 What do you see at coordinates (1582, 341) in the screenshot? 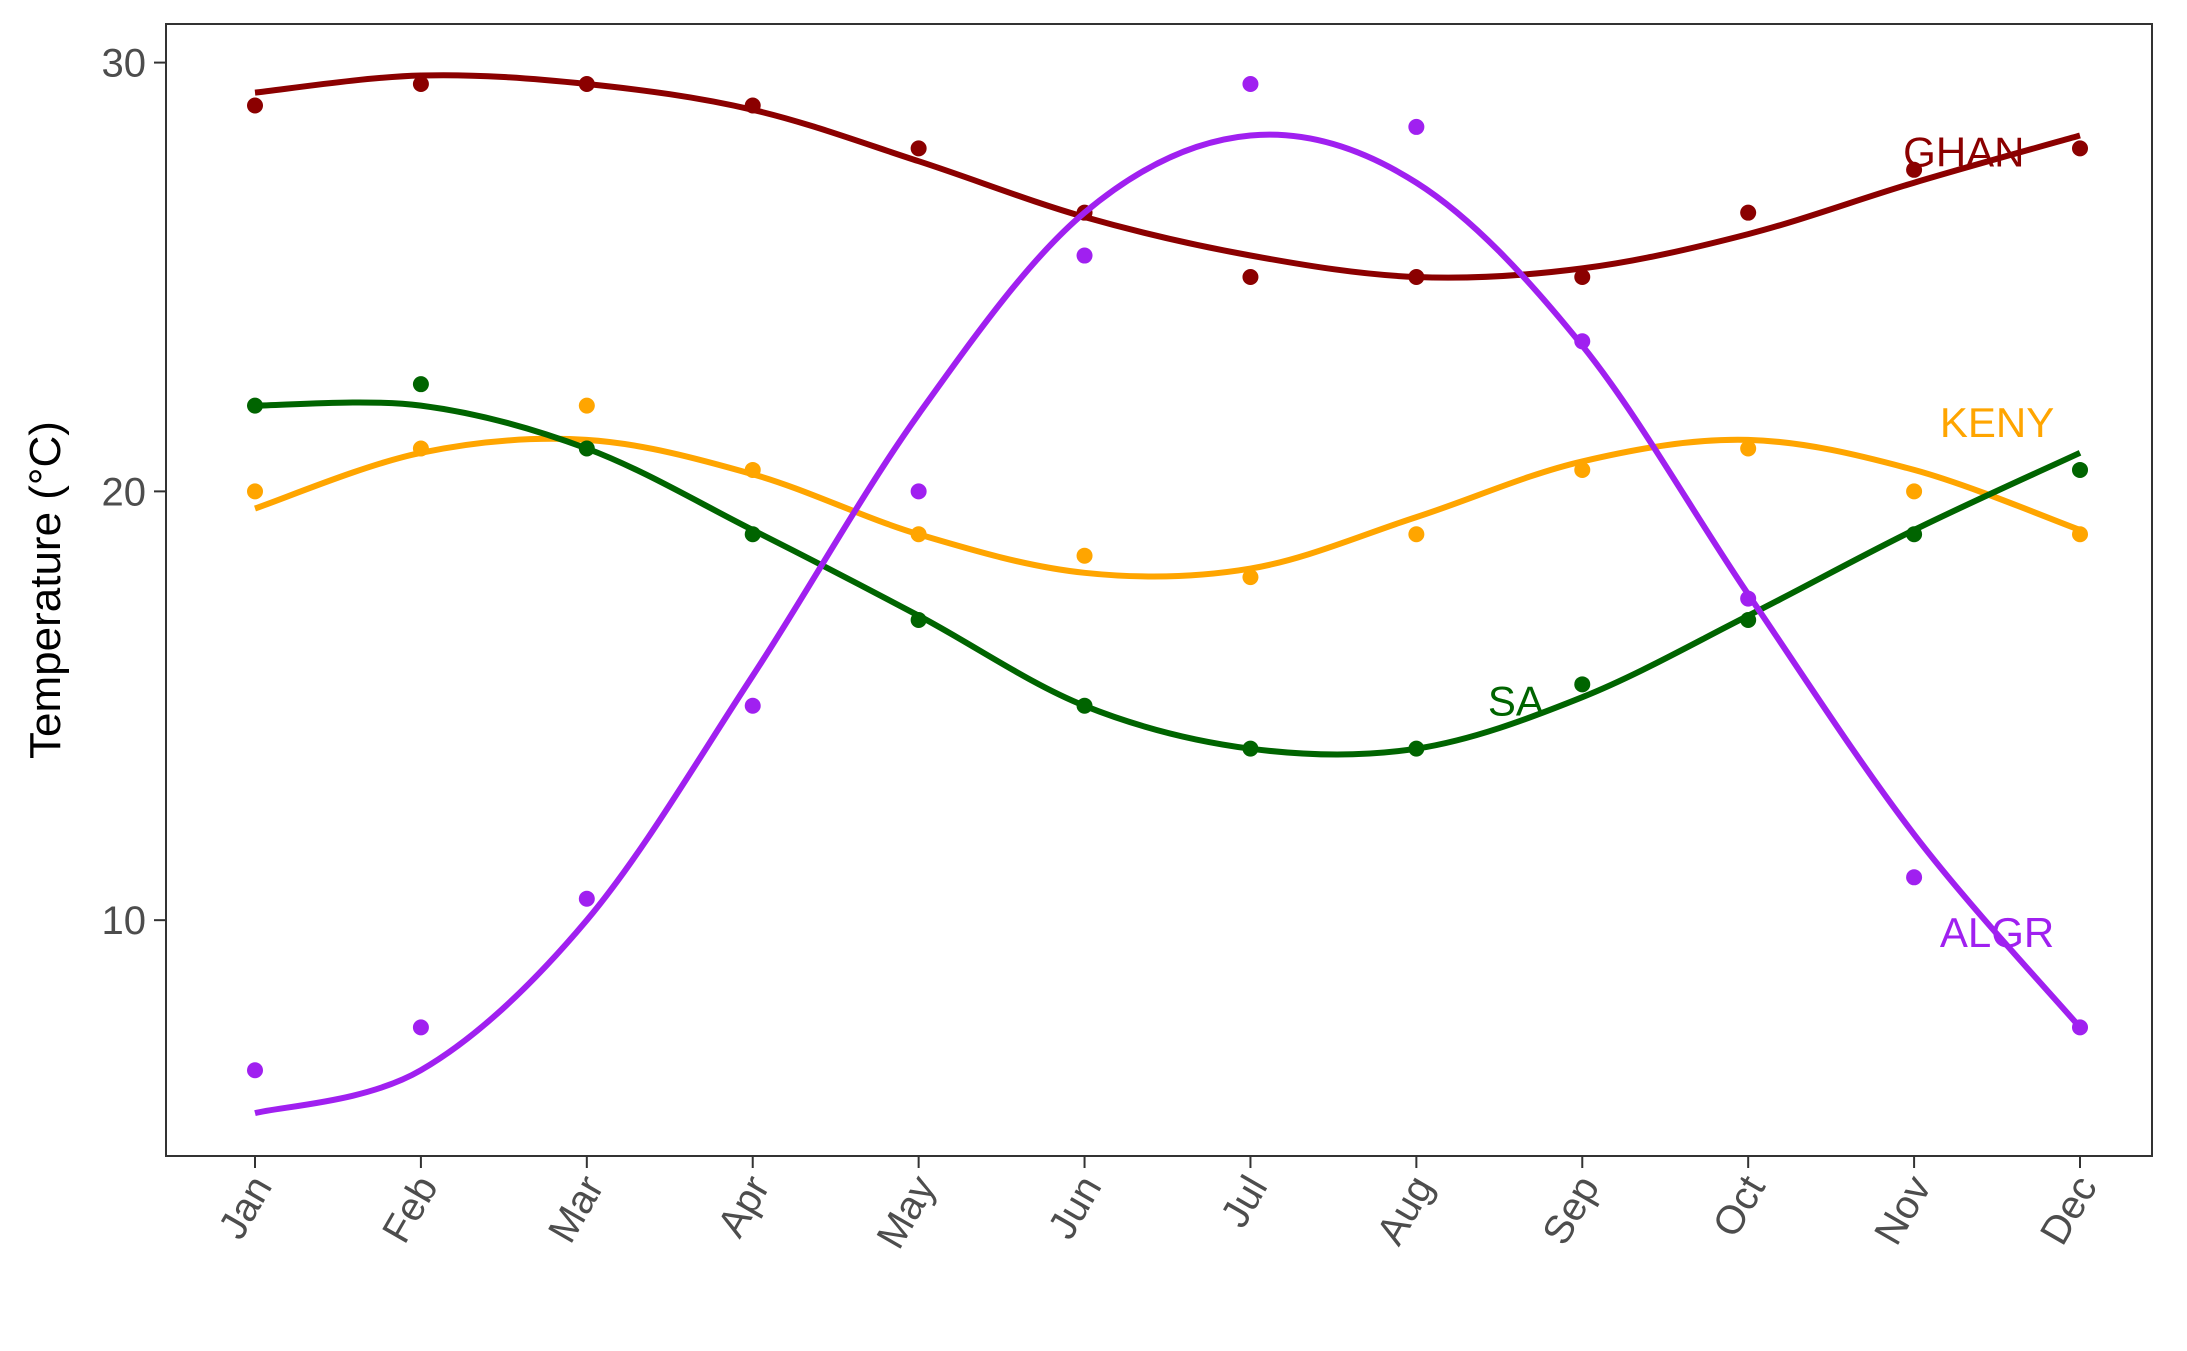
I see `data-point-algr-sep` at bounding box center [1582, 341].